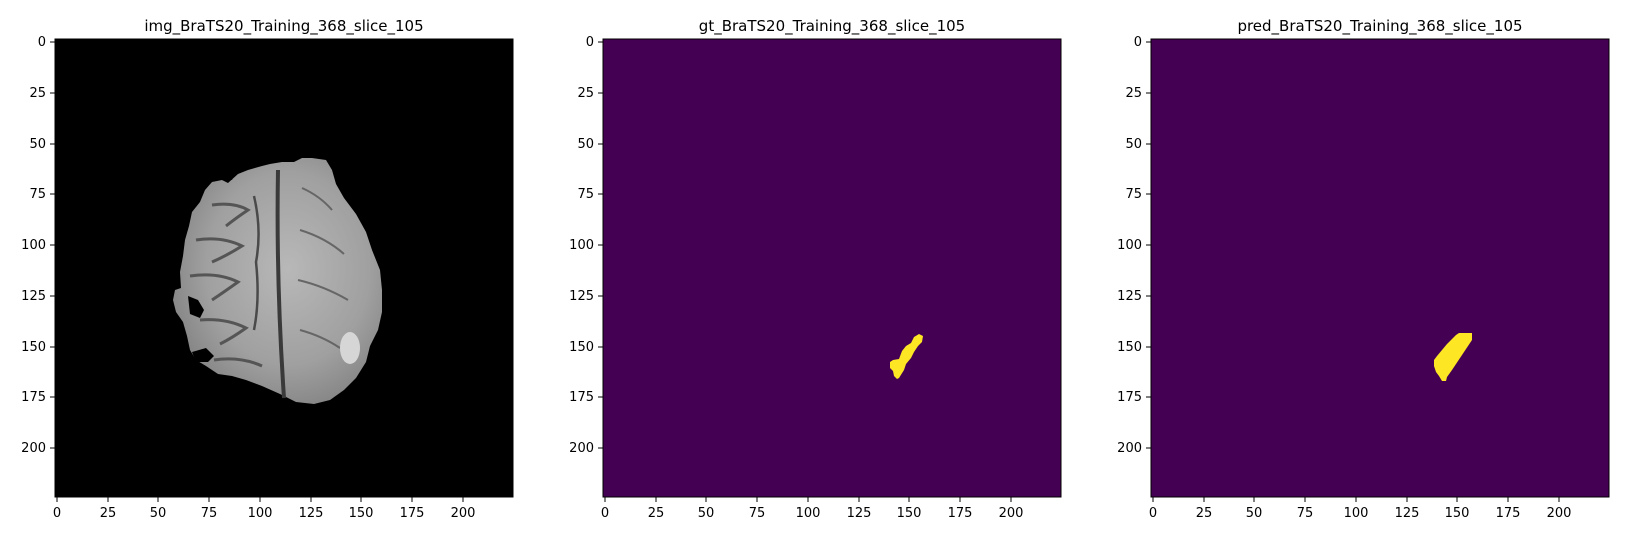 Image resolution: width=1626 pixels, height=539 pixels. Describe the element at coordinates (1379, 26) in the screenshot. I see `panel-title: pred_BraTS20_Training_368_slice_105` at that location.